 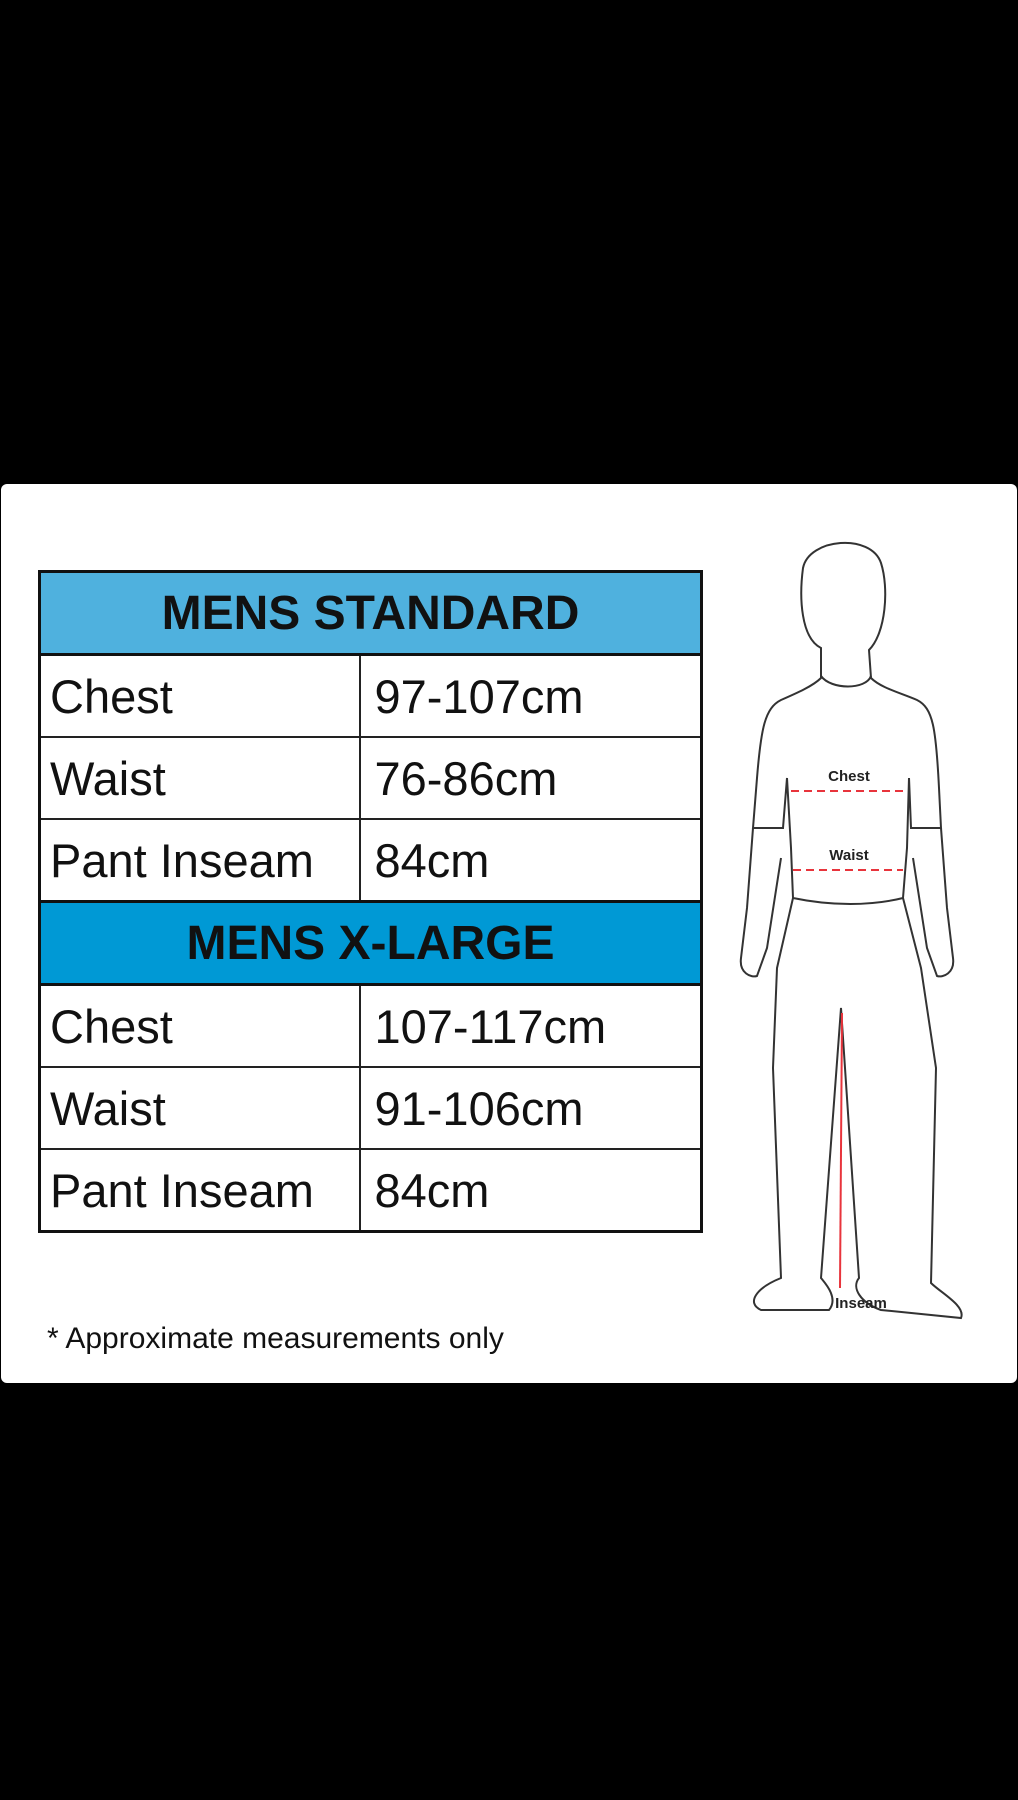 What do you see at coordinates (530, 695) in the screenshot?
I see `row-value: 97-107cm` at bounding box center [530, 695].